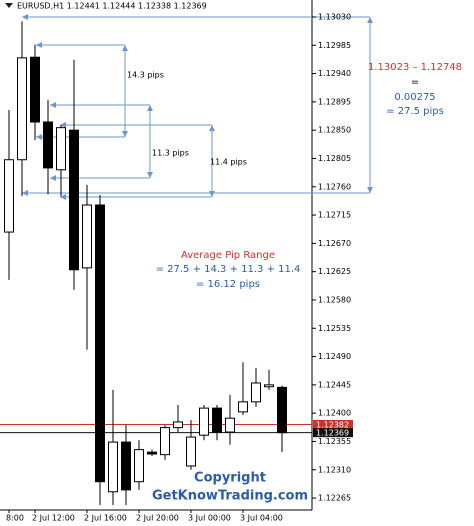 The width and height of the screenshot is (474, 526). What do you see at coordinates (415, 67) in the screenshot?
I see `annotation: 1.13023 – 1.12748` at bounding box center [415, 67].